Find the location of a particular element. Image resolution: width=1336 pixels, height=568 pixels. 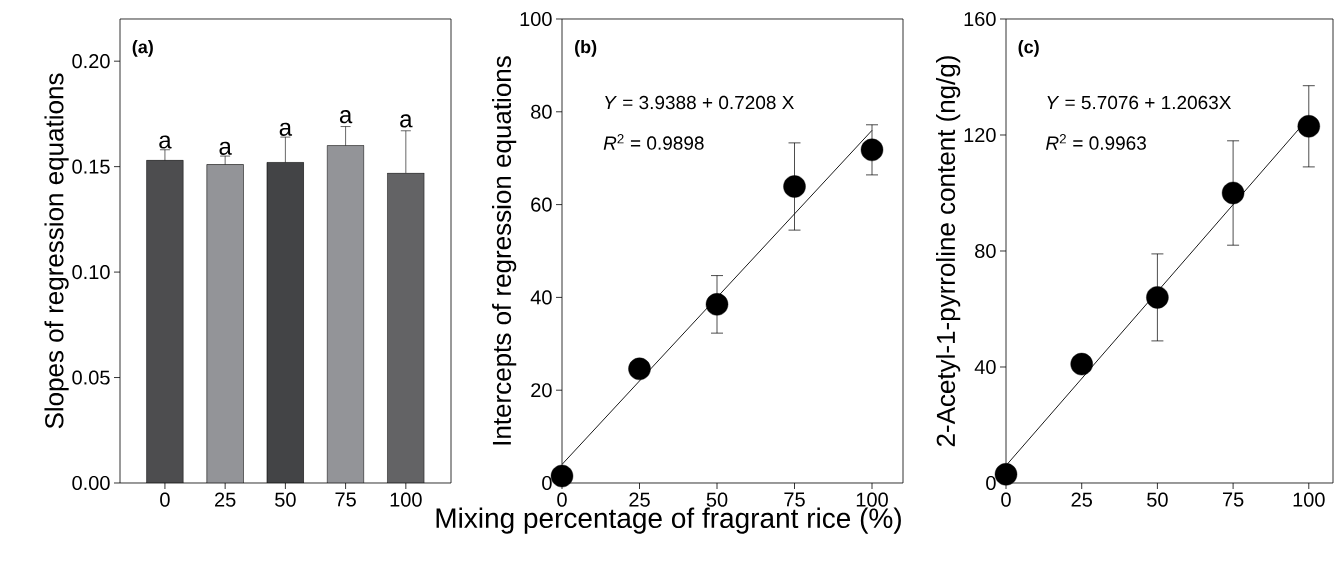

y-axis-title: Intercepts of regression equations is located at coordinates (504, 250).